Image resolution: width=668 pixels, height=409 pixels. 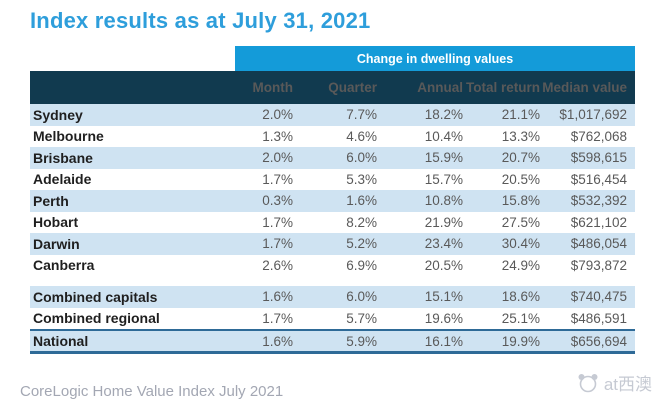 What do you see at coordinates (593, 115) in the screenshot?
I see `median-value: $1,017,692` at bounding box center [593, 115].